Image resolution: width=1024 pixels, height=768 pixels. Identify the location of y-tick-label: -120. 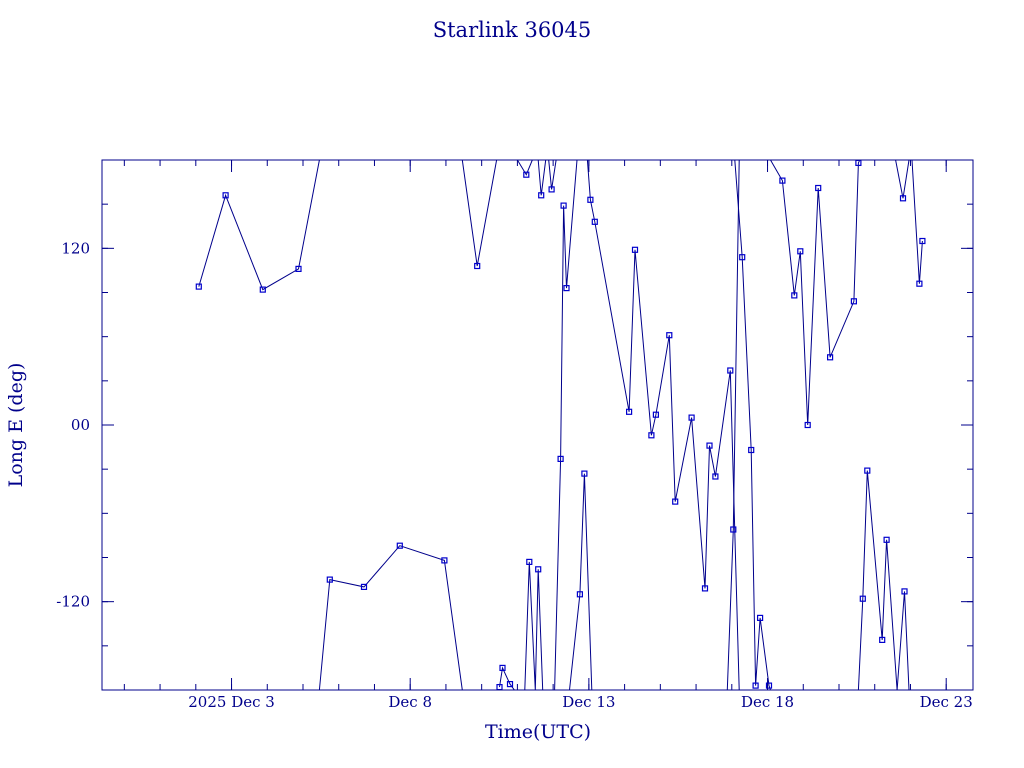
(73, 602).